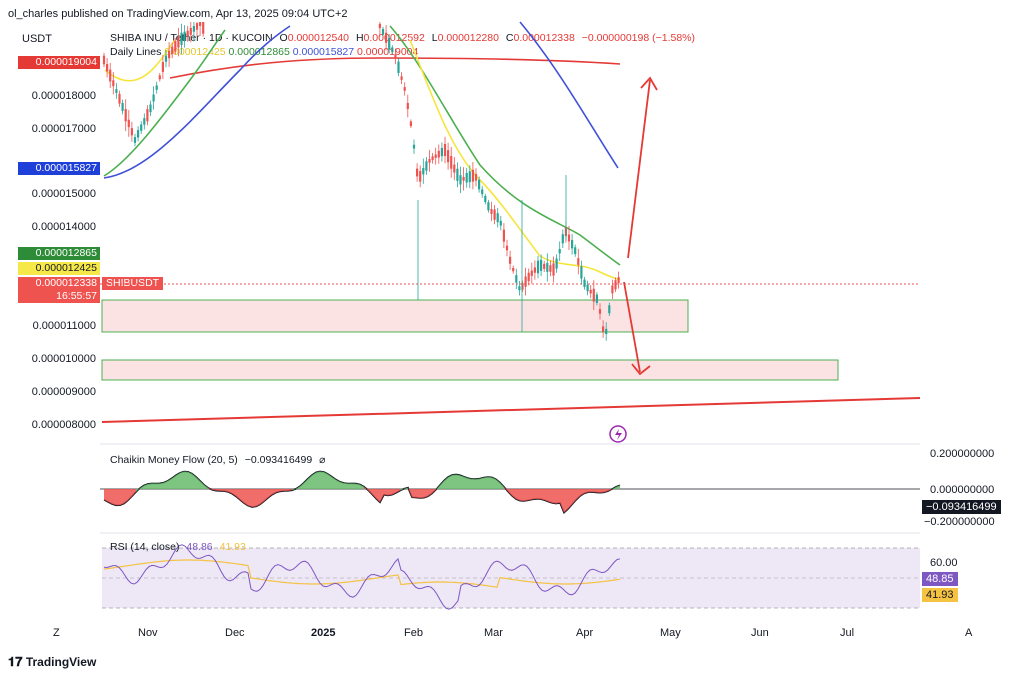 This screenshot has height=676, width=1024. What do you see at coordinates (969, 633) in the screenshot?
I see `auto-scale-a: A` at bounding box center [969, 633].